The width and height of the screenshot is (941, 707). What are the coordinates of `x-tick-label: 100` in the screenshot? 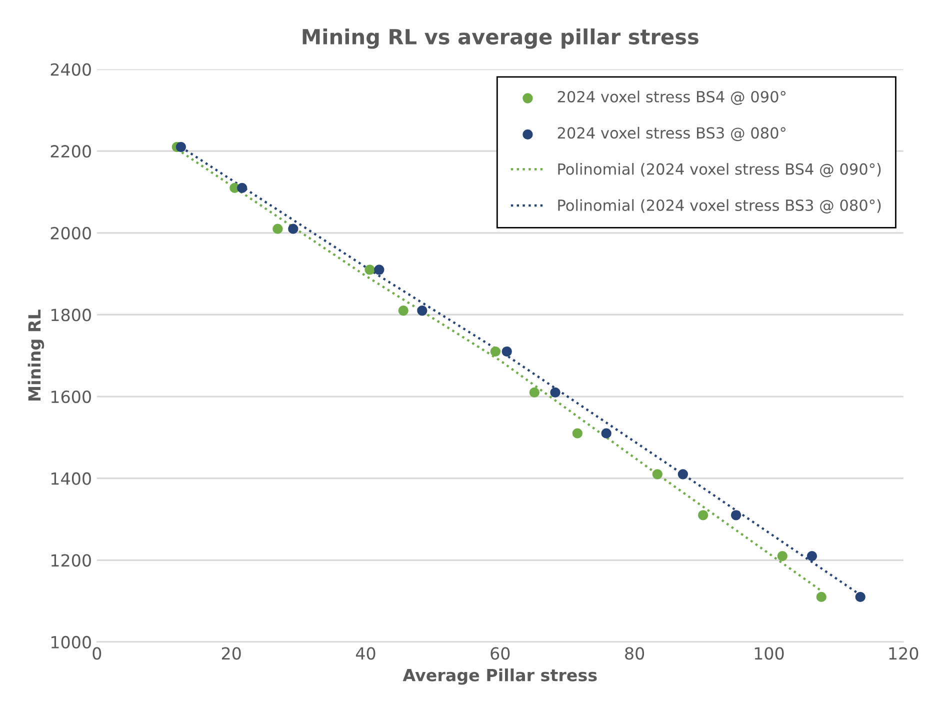 It's located at (769, 653).